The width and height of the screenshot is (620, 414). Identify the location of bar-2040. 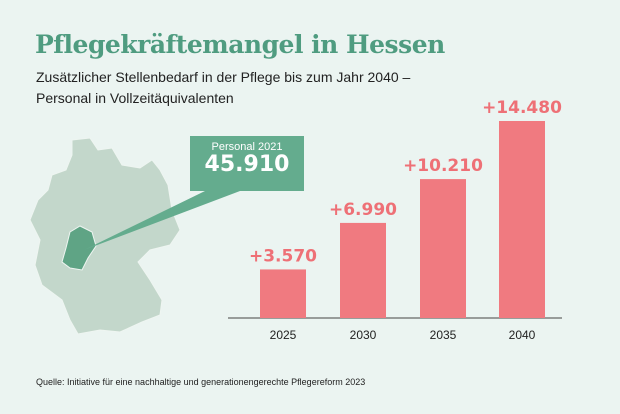
(522, 219).